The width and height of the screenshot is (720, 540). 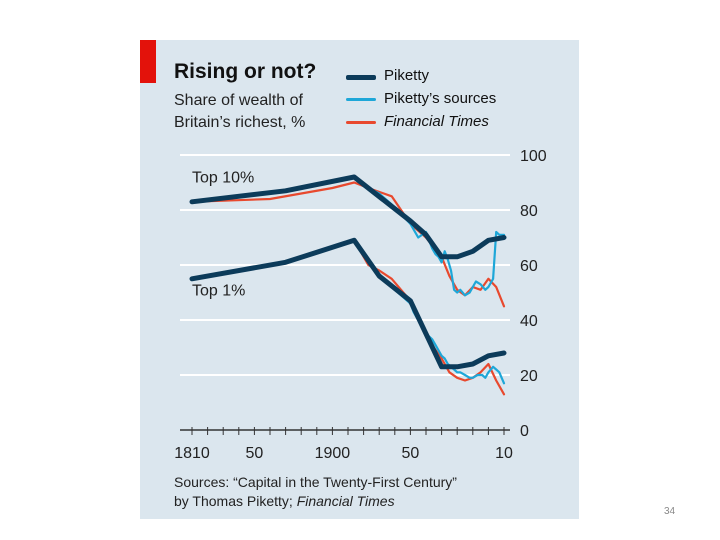 I want to click on y-tick-label-20: 20, so click(x=529, y=376).